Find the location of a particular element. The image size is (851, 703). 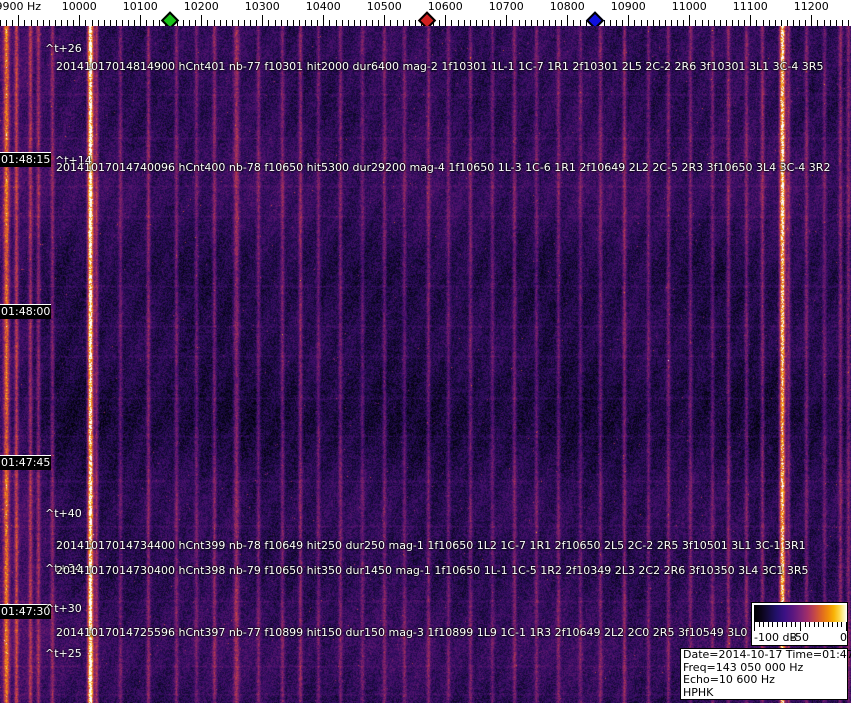

colorbar-tick-label: -50 is located at coordinates (800, 637).